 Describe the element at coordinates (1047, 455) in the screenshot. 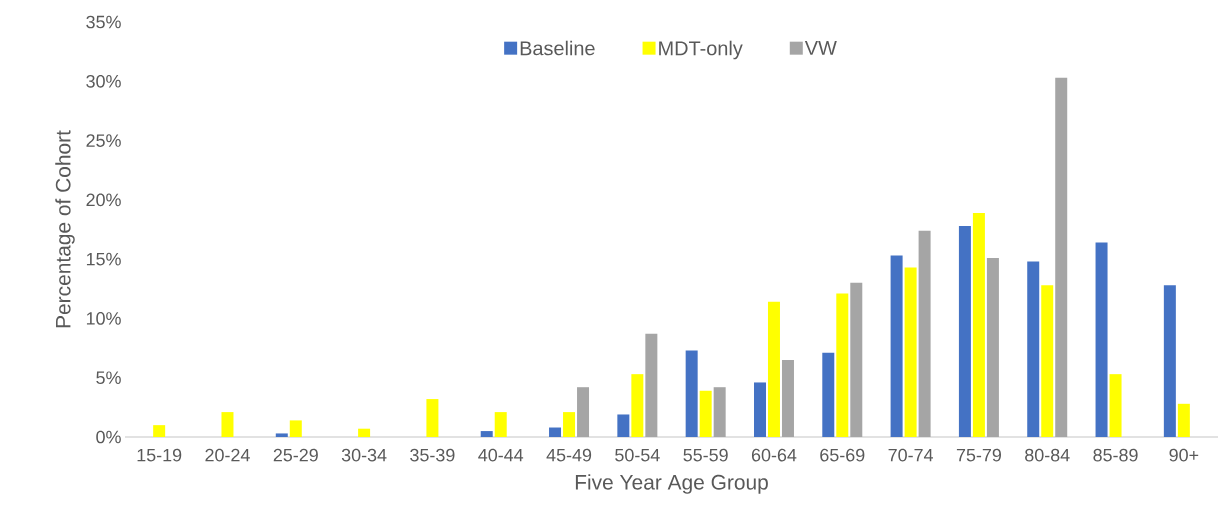

I see `x-tick-label: 80-84` at that location.